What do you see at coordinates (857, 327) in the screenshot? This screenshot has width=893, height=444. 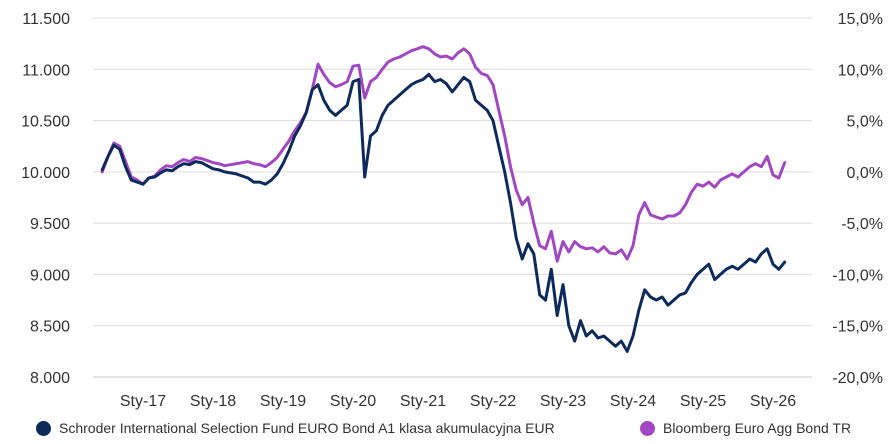 I see `y-right-tick-label: -15,0%` at bounding box center [857, 327].